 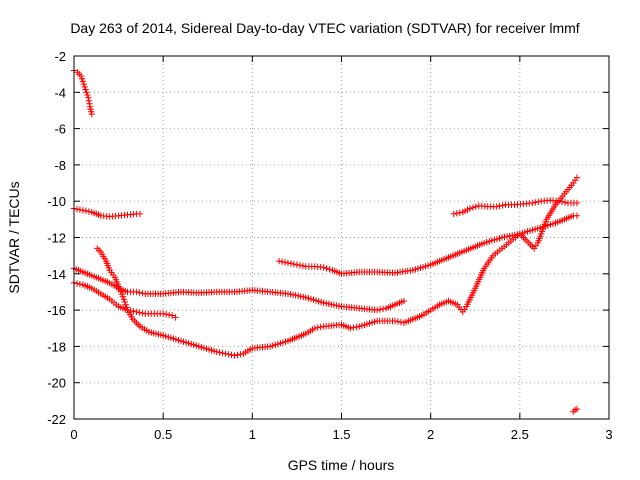 I want to click on y-tick-label: -10, so click(x=56, y=201).